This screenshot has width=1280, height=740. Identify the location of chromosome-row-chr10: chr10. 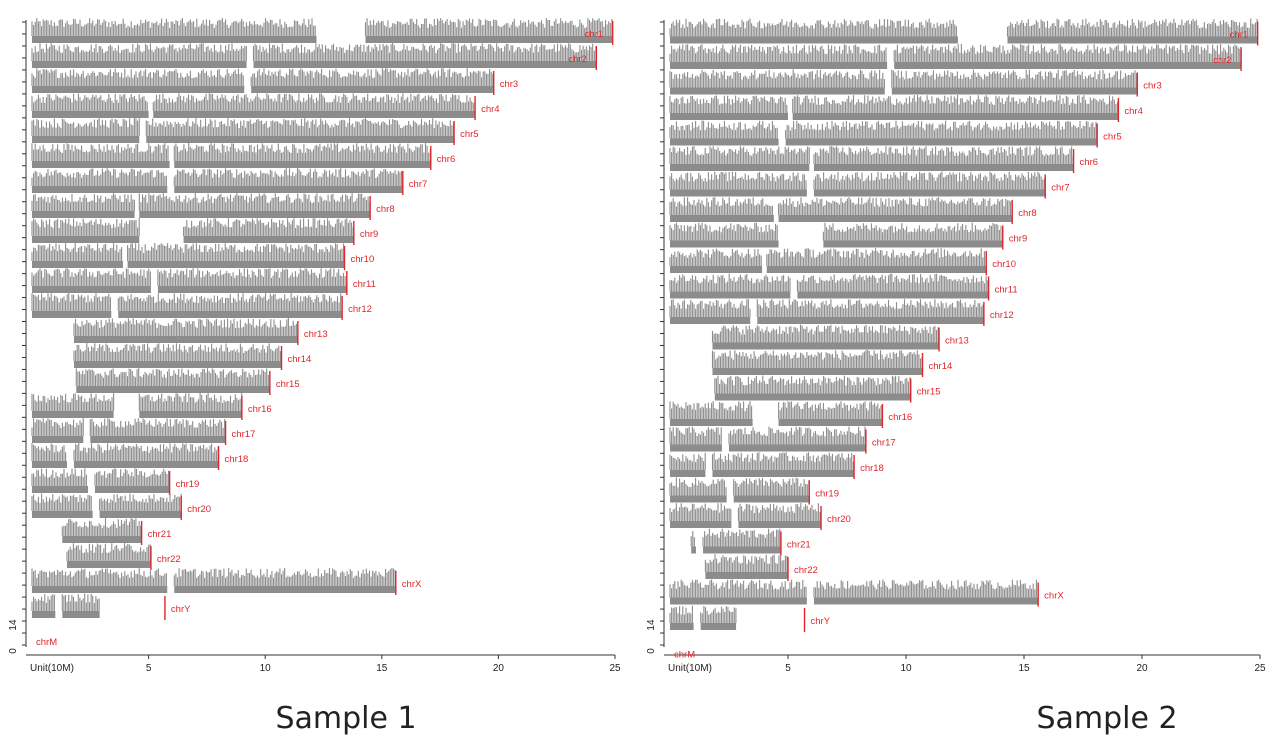
(842, 261).